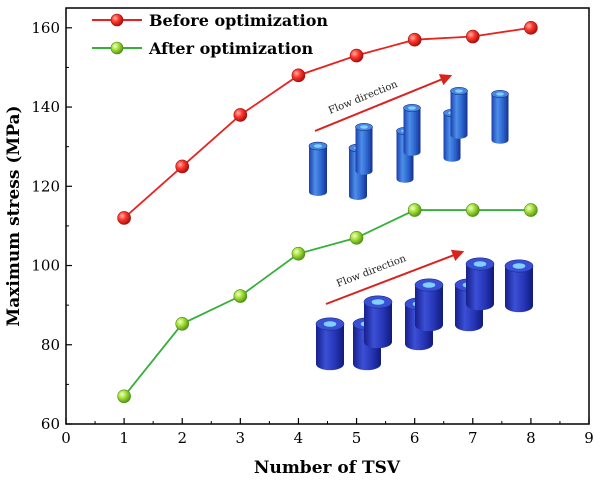 This screenshot has width=600, height=482. What do you see at coordinates (415, 438) in the screenshot?
I see `x-tick-label: 6` at bounding box center [415, 438].